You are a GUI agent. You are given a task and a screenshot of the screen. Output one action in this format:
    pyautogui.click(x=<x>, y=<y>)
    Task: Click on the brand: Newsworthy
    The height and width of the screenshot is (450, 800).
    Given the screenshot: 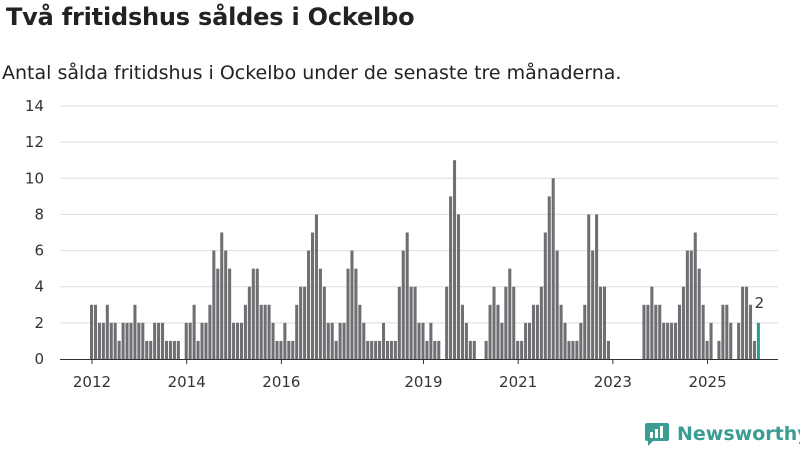 What is the action you would take?
    pyautogui.click(x=722, y=434)
    